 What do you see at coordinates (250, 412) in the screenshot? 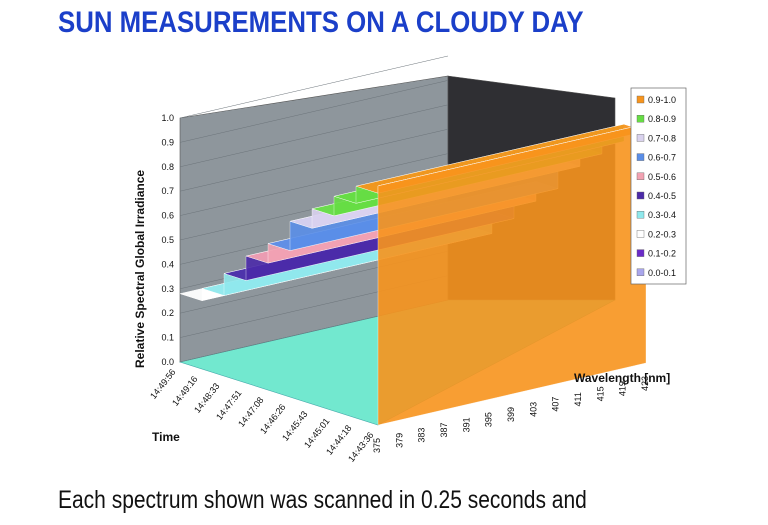
I see `time-tick-label: 14:47:08` at bounding box center [250, 412].